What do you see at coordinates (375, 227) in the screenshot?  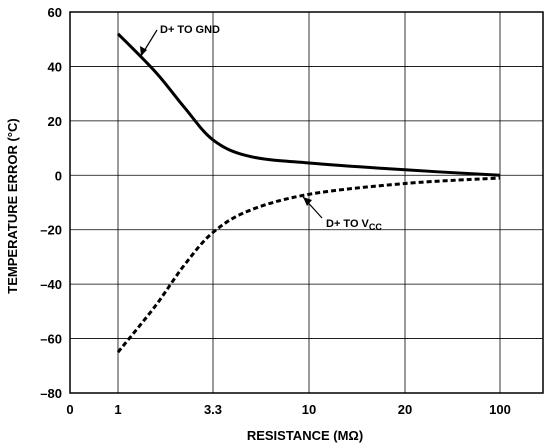 I see `annotation-vcc-sub: CC` at bounding box center [375, 227].